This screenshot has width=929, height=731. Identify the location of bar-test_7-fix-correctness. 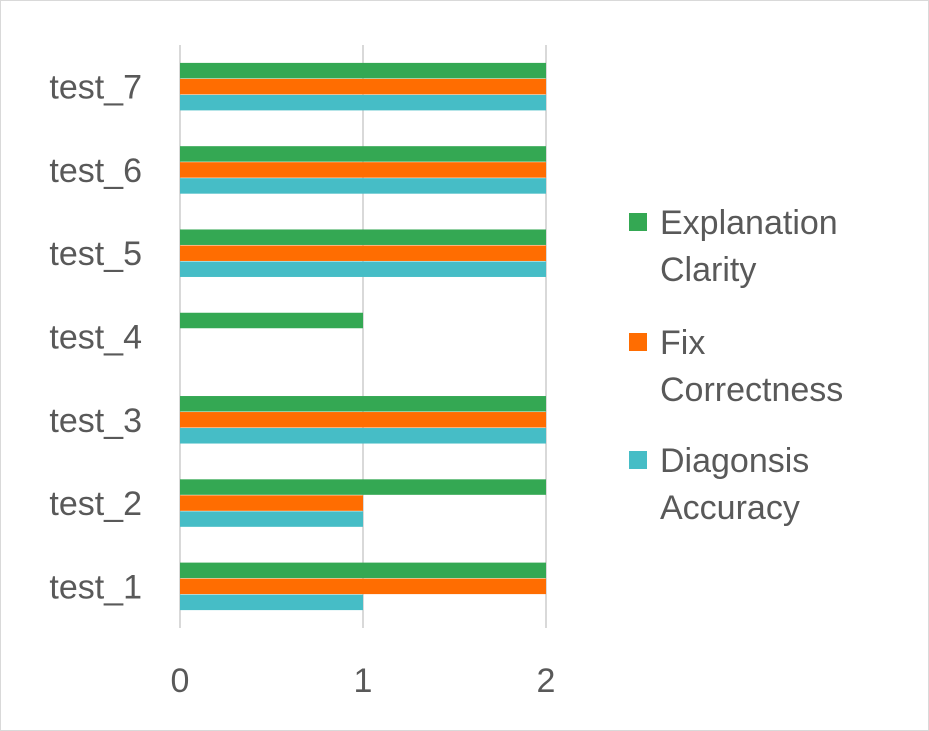
(363, 86).